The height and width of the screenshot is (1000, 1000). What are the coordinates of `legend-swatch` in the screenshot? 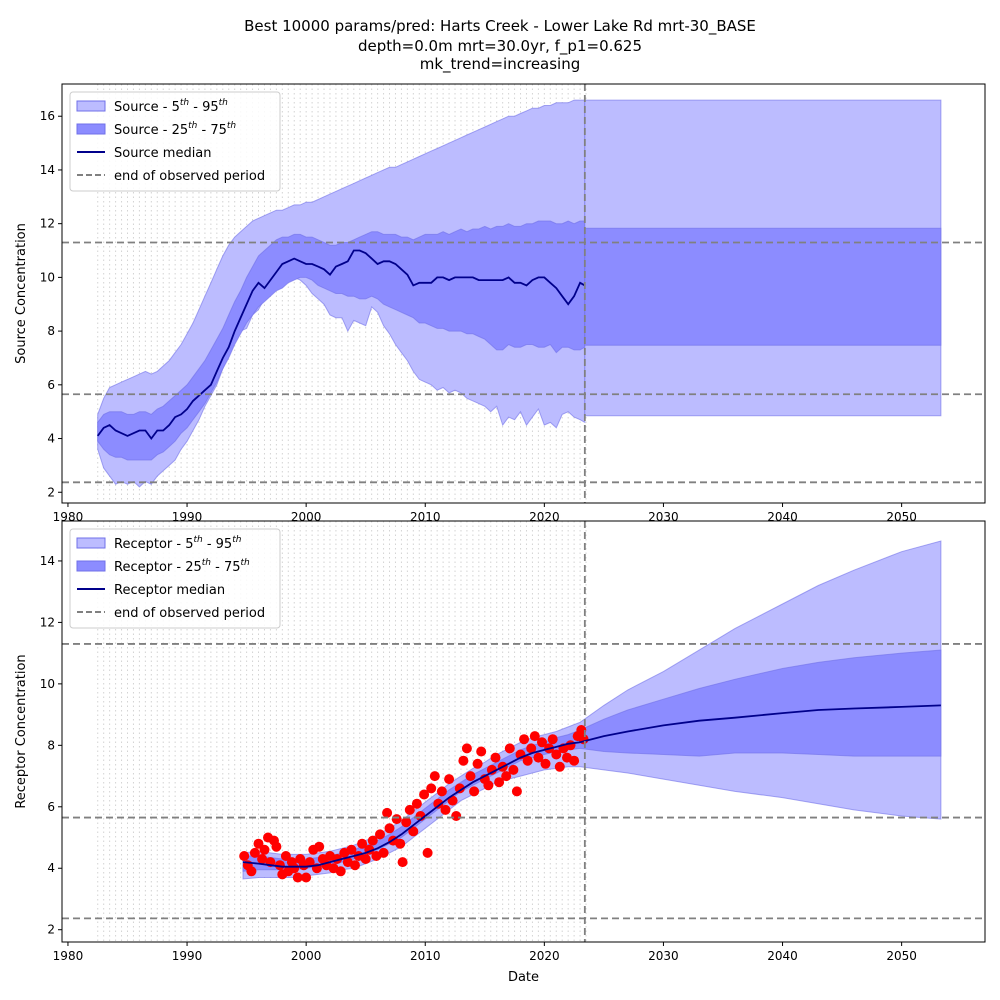 It's located at (91, 566).